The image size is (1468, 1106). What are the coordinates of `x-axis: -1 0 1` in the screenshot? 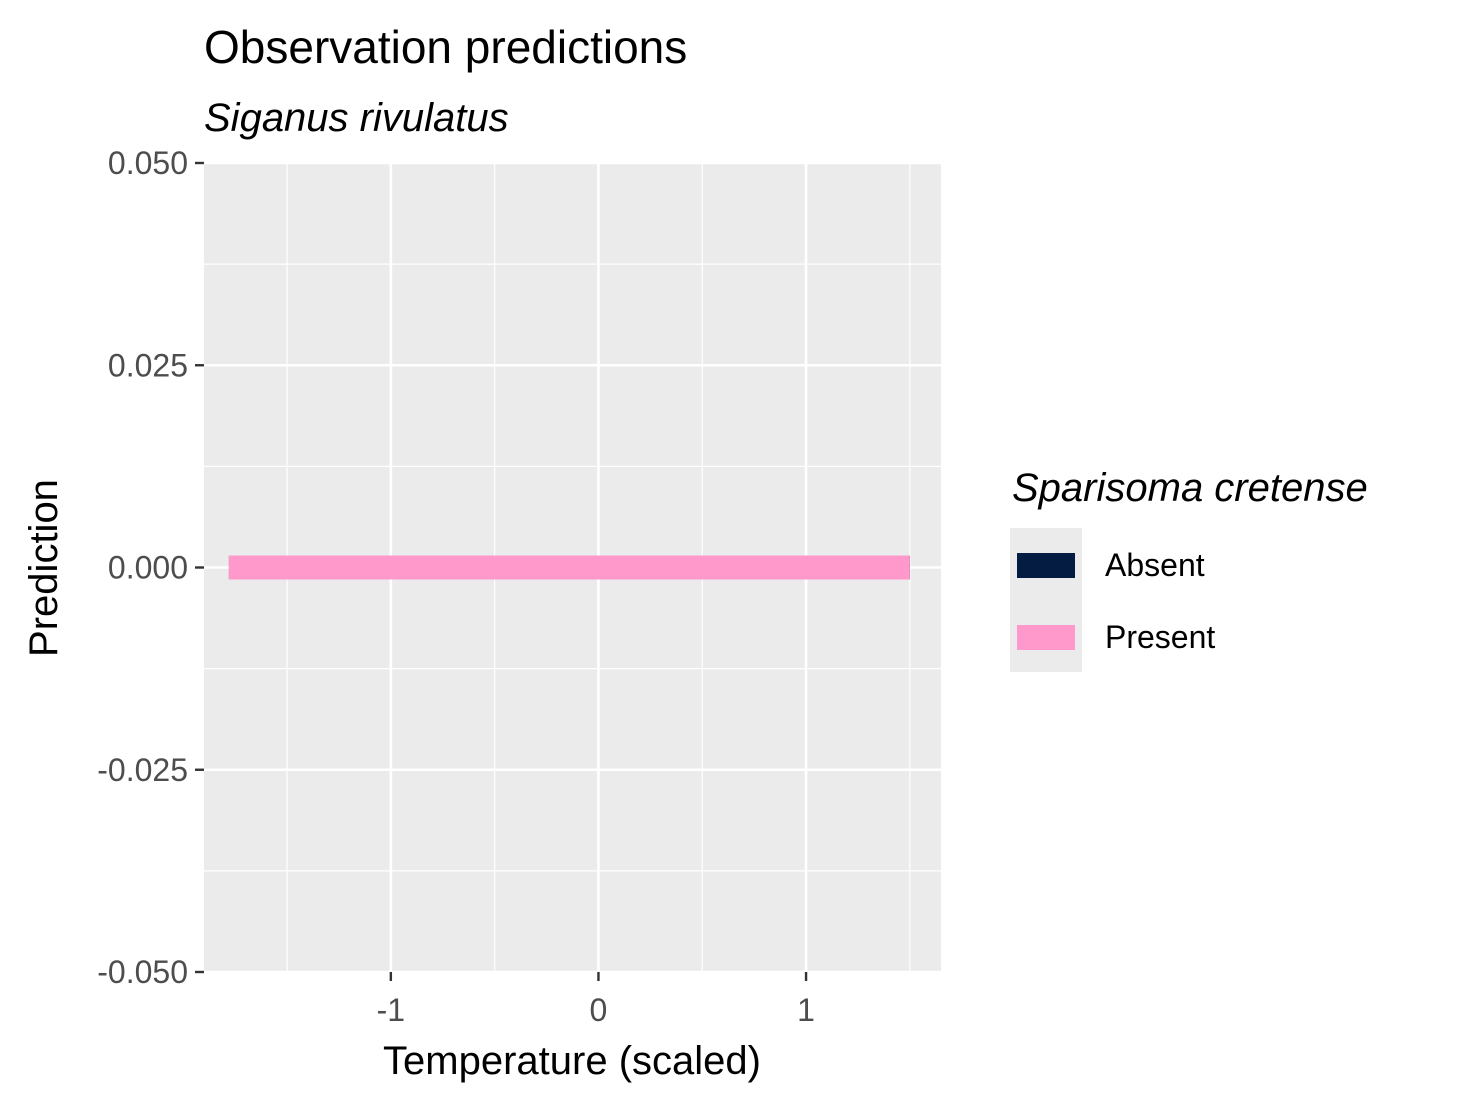 It's located at (596, 1000).